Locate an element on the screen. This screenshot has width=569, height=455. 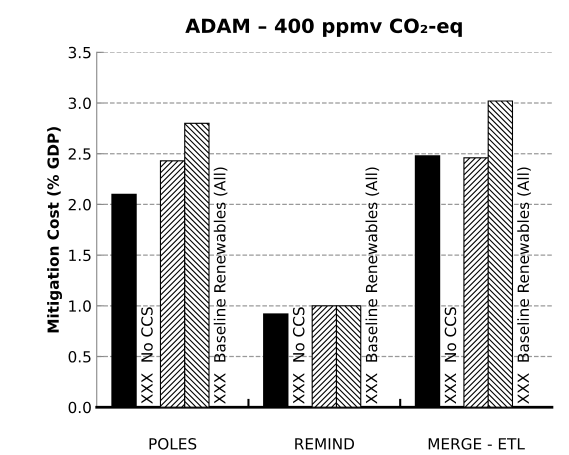
y-tick-label: 2.5 is located at coordinates (79, 154).